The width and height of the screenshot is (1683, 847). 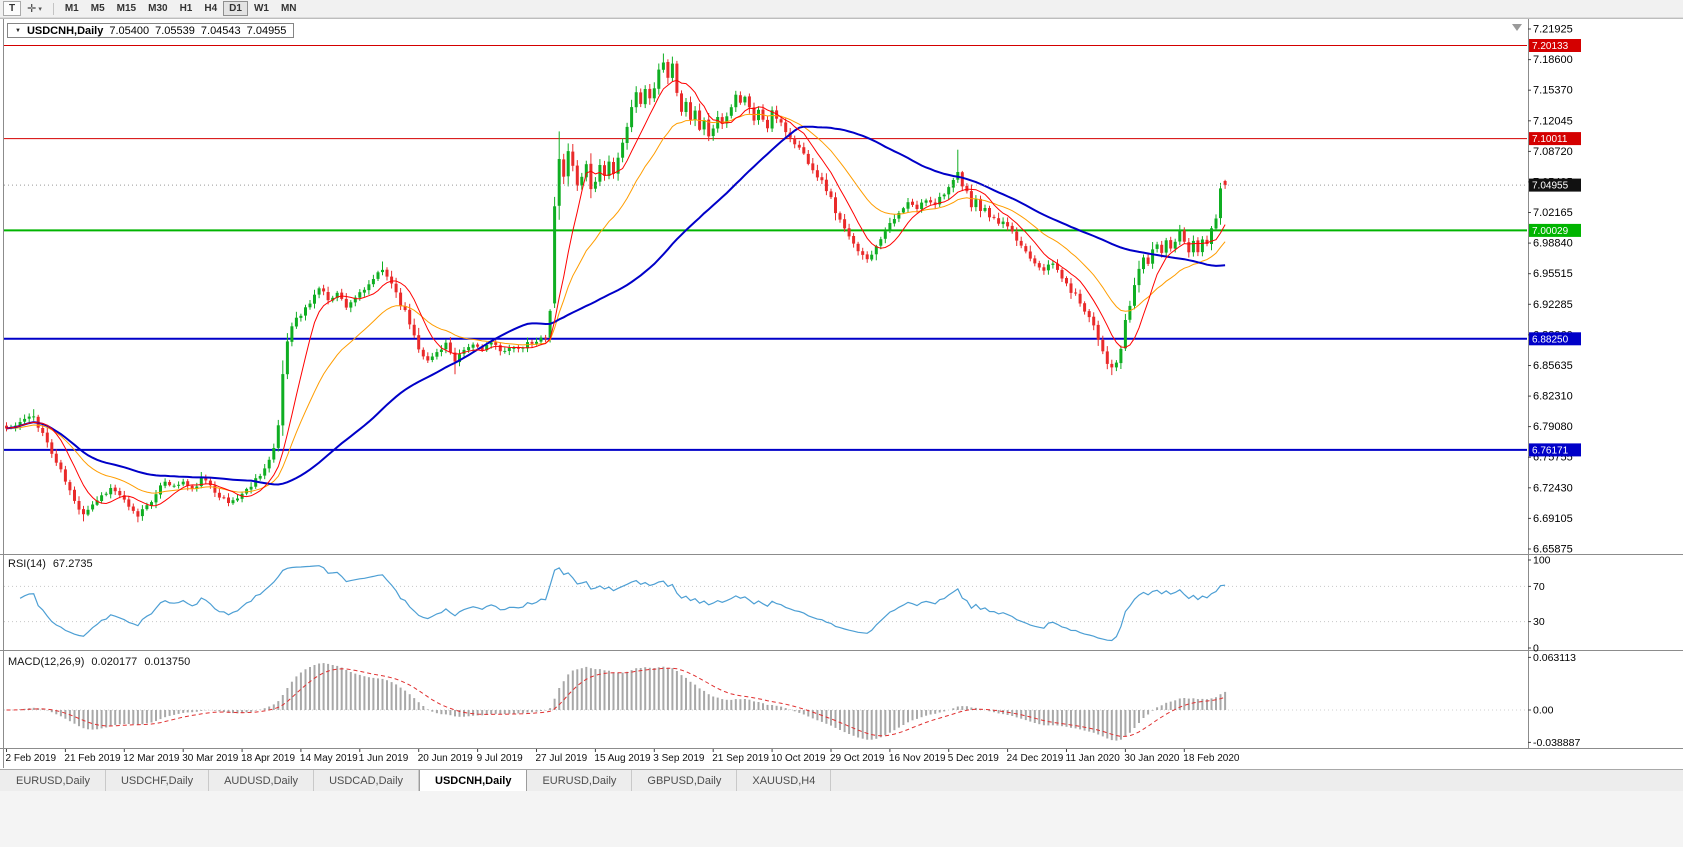 I want to click on chart-shift-marker, so click(x=1517, y=27).